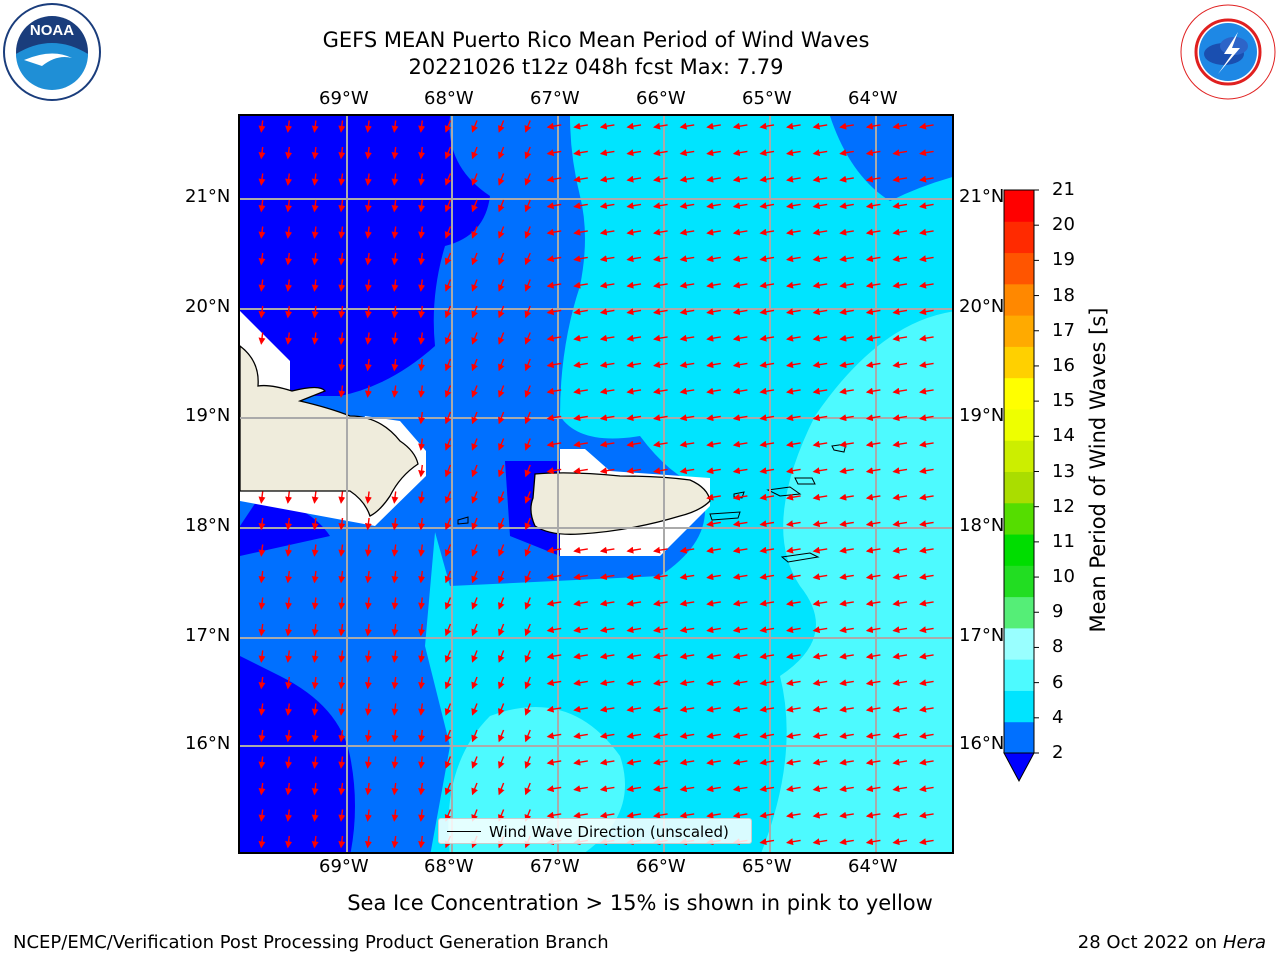 Image resolution: width=1280 pixels, height=960 pixels. Describe the element at coordinates (1019, 268) in the screenshot. I see `colorbar-bin` at that location.